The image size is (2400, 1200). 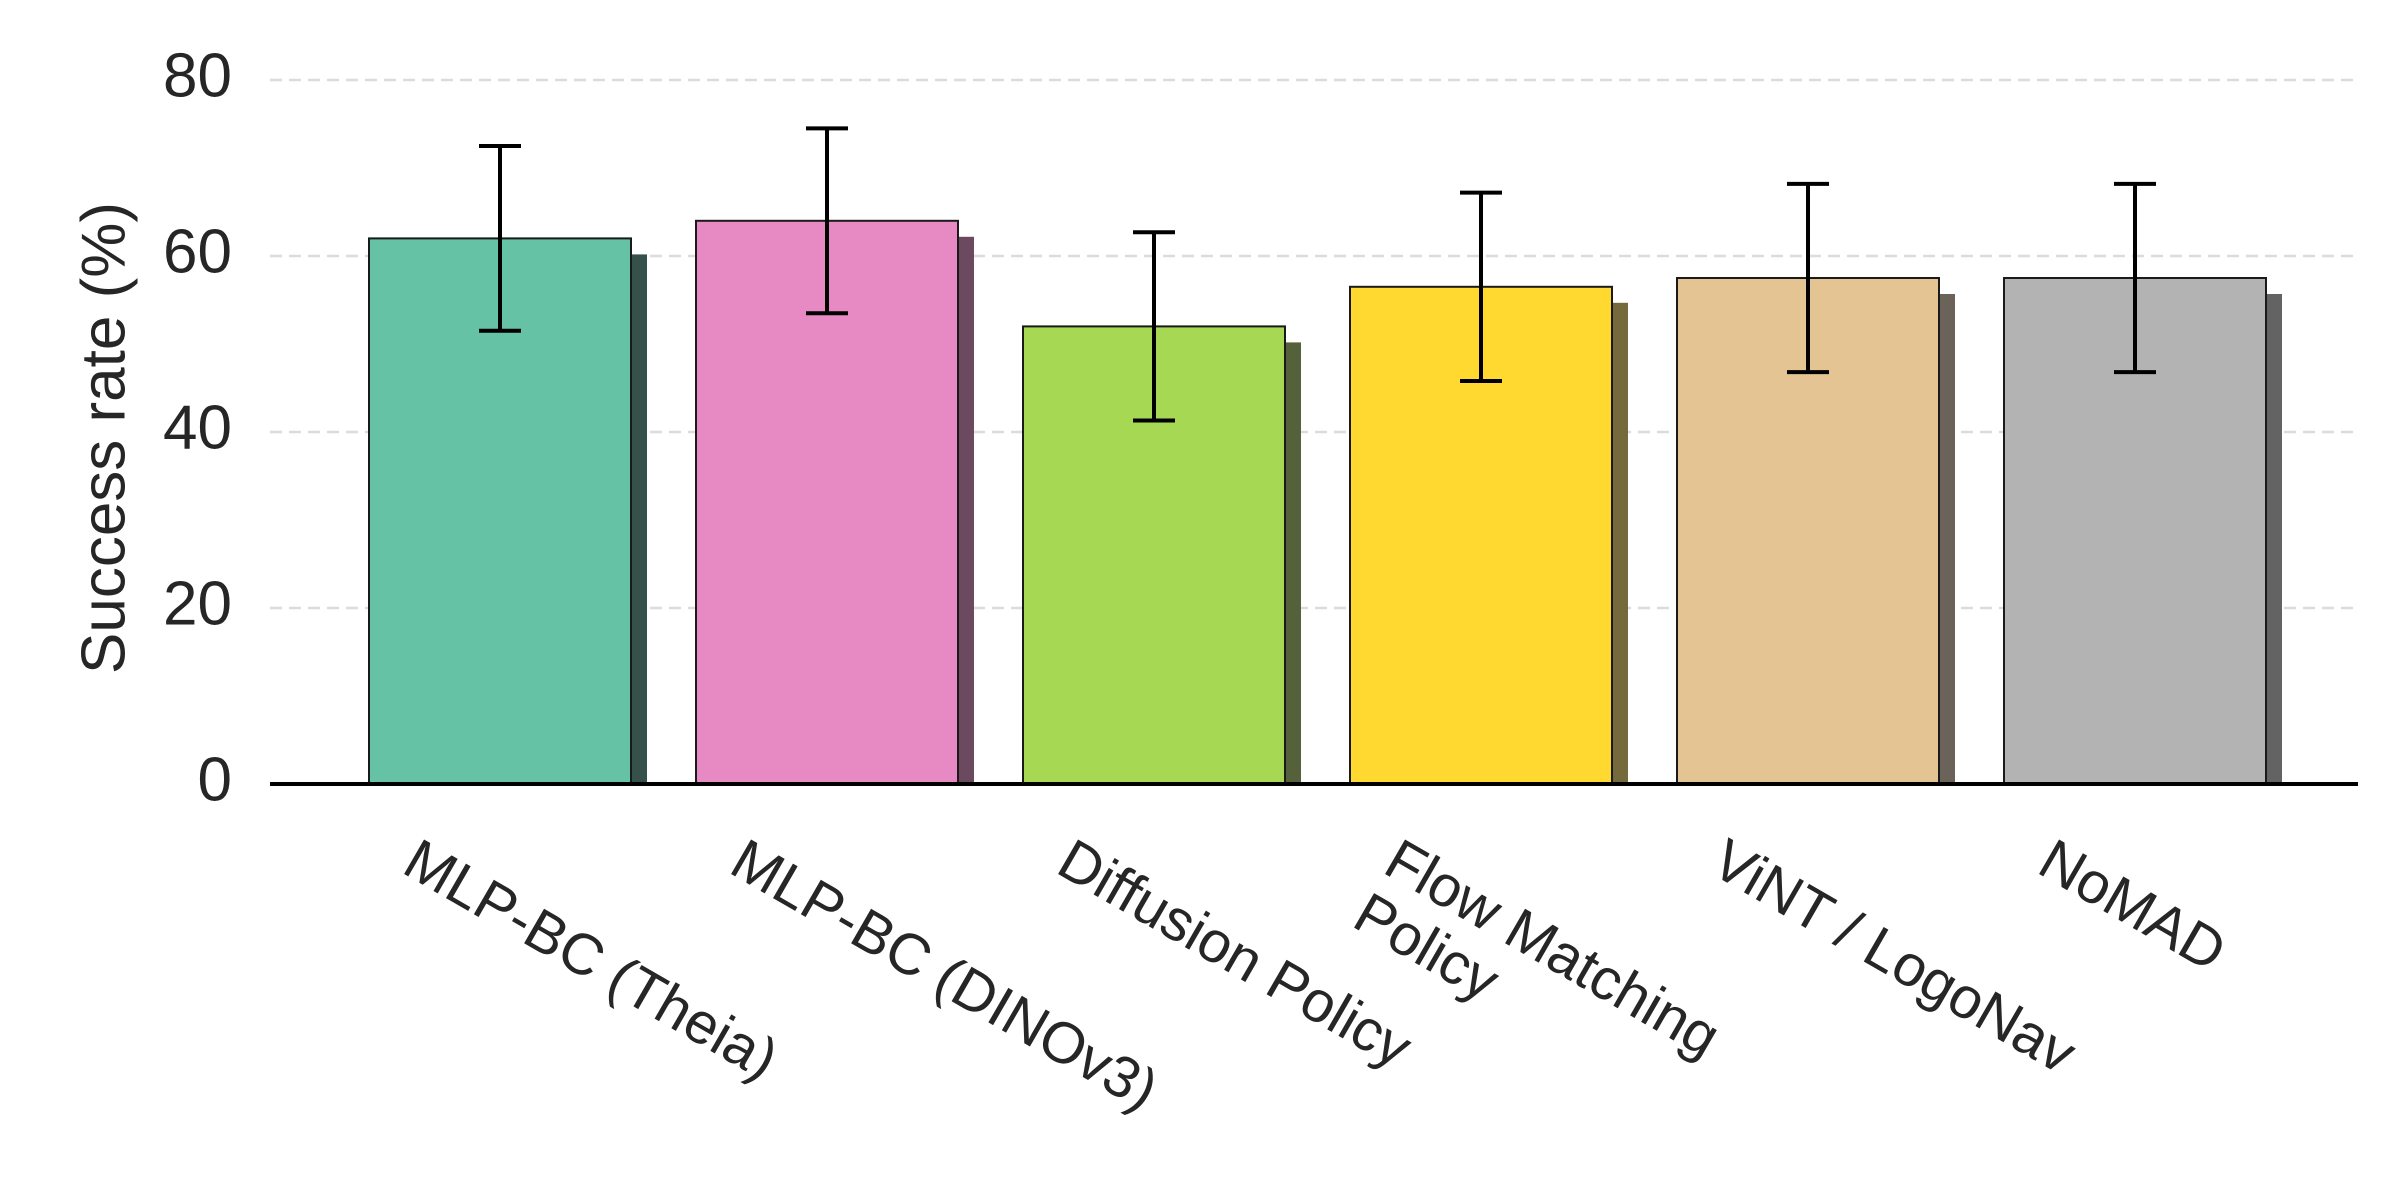 I want to click on x-tick-label: ViNT / LogoNav, so click(x=1894, y=957).